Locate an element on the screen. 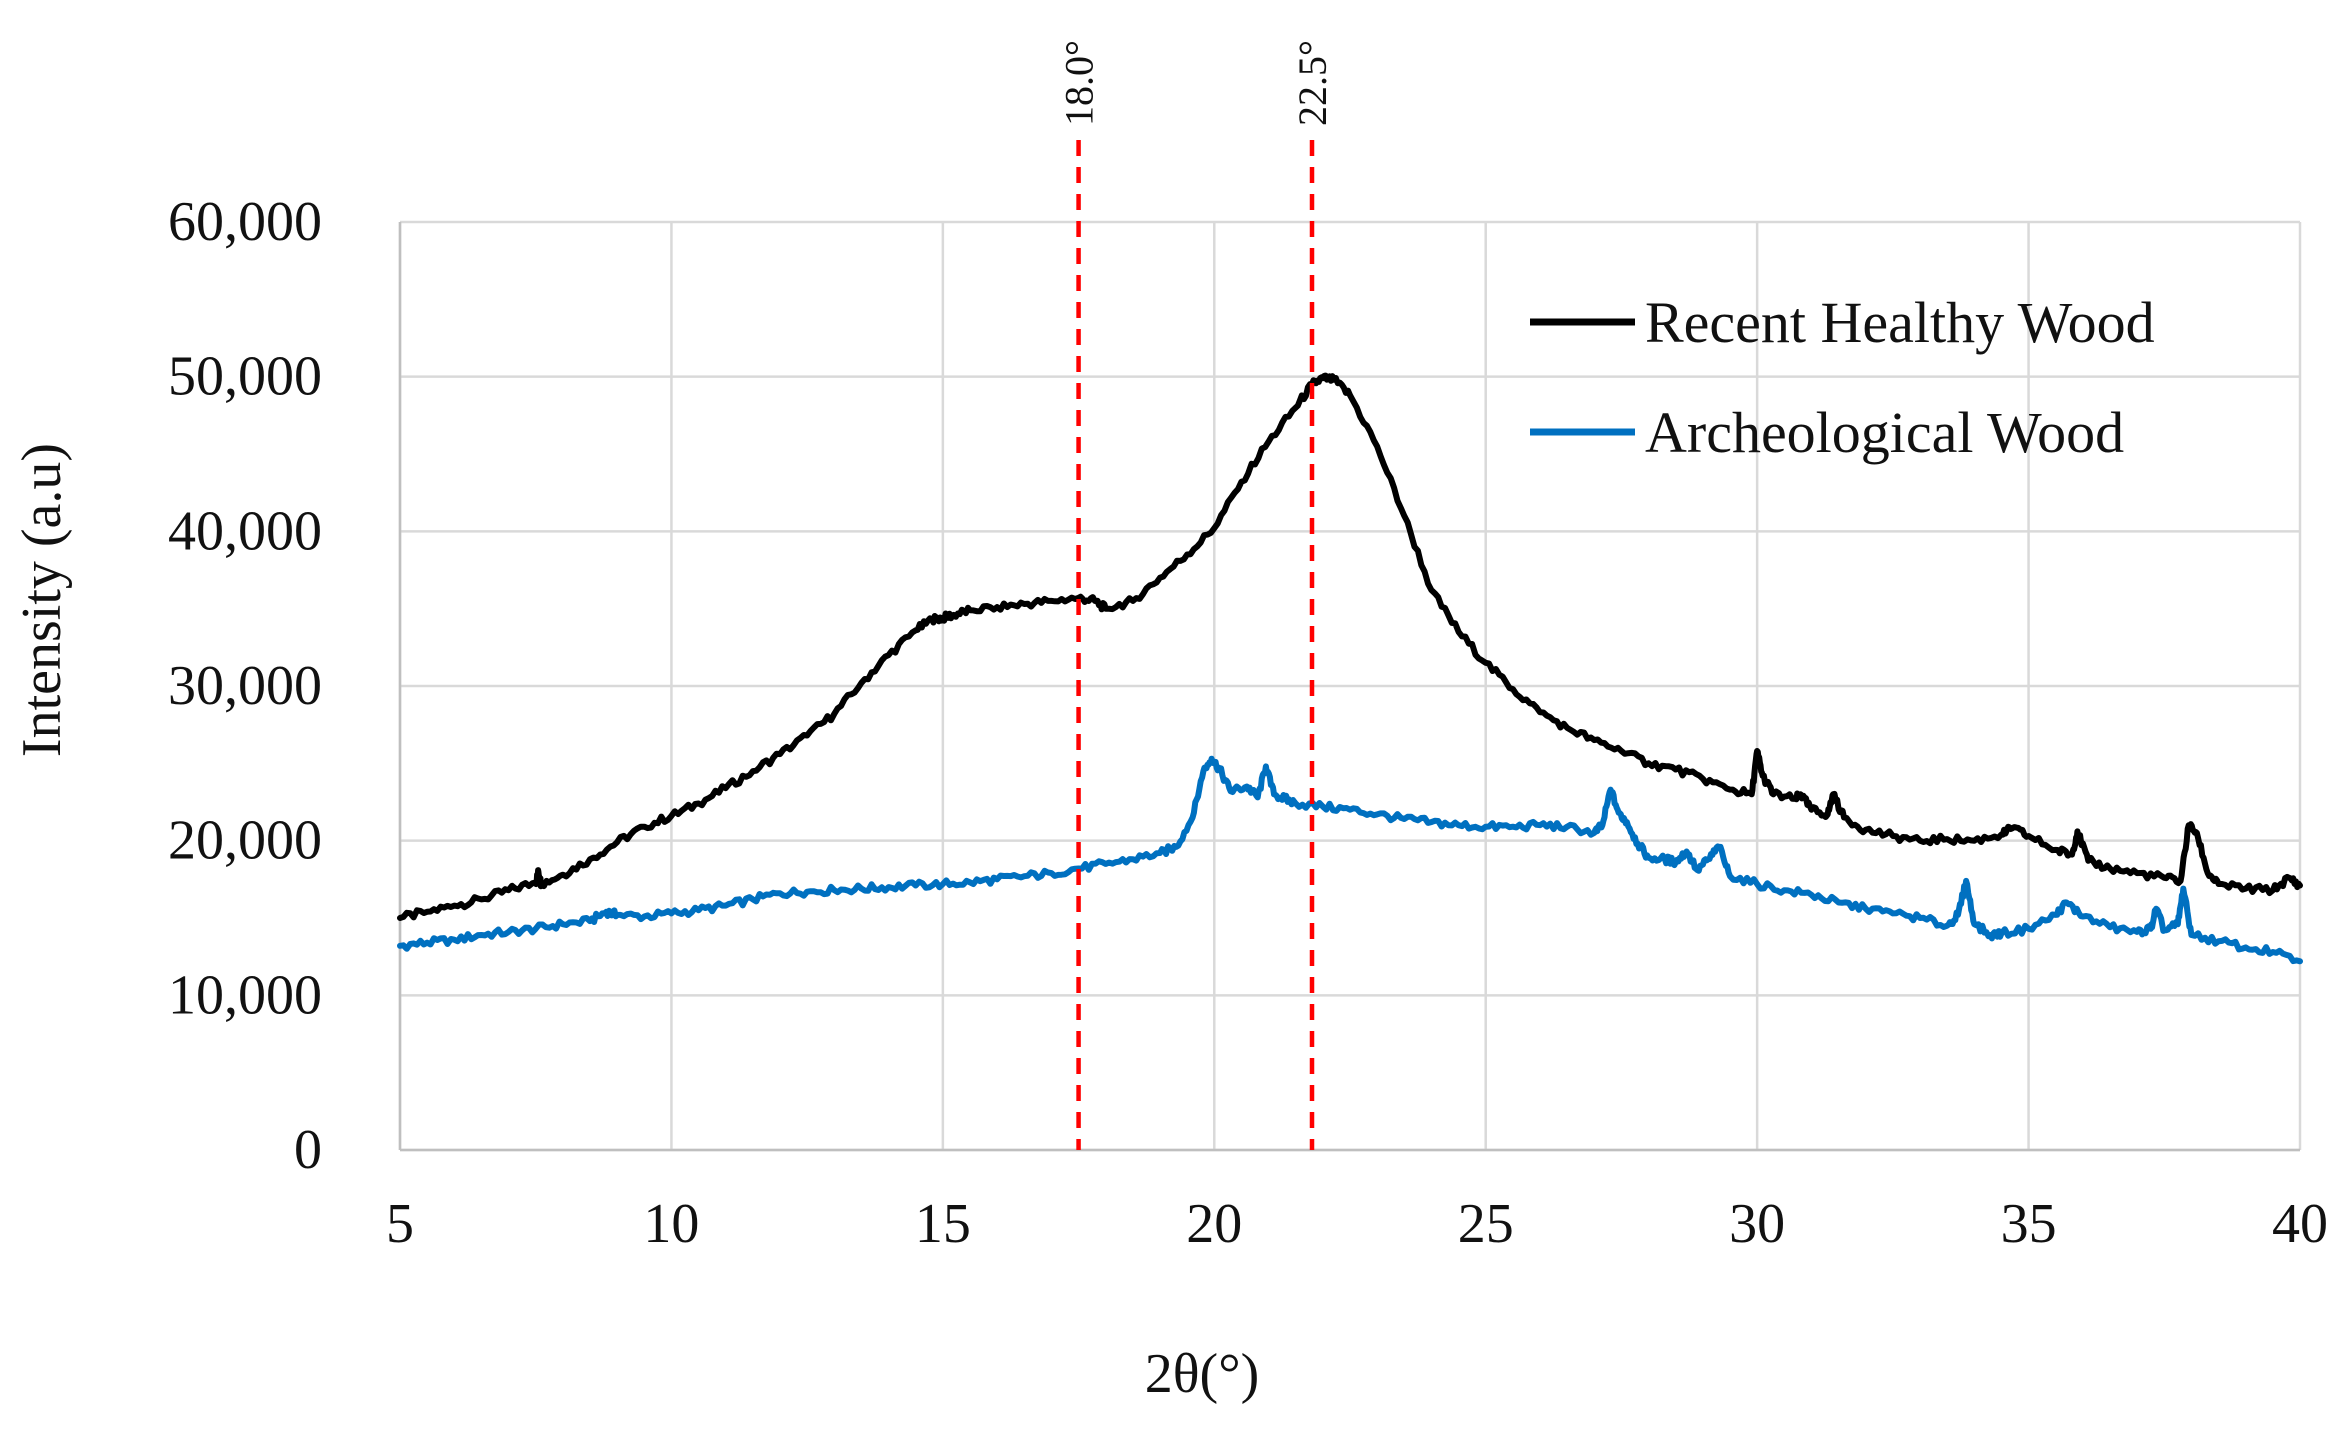 The height and width of the screenshot is (1439, 2348). x-tick-label: 40 is located at coordinates (2300, 1224).